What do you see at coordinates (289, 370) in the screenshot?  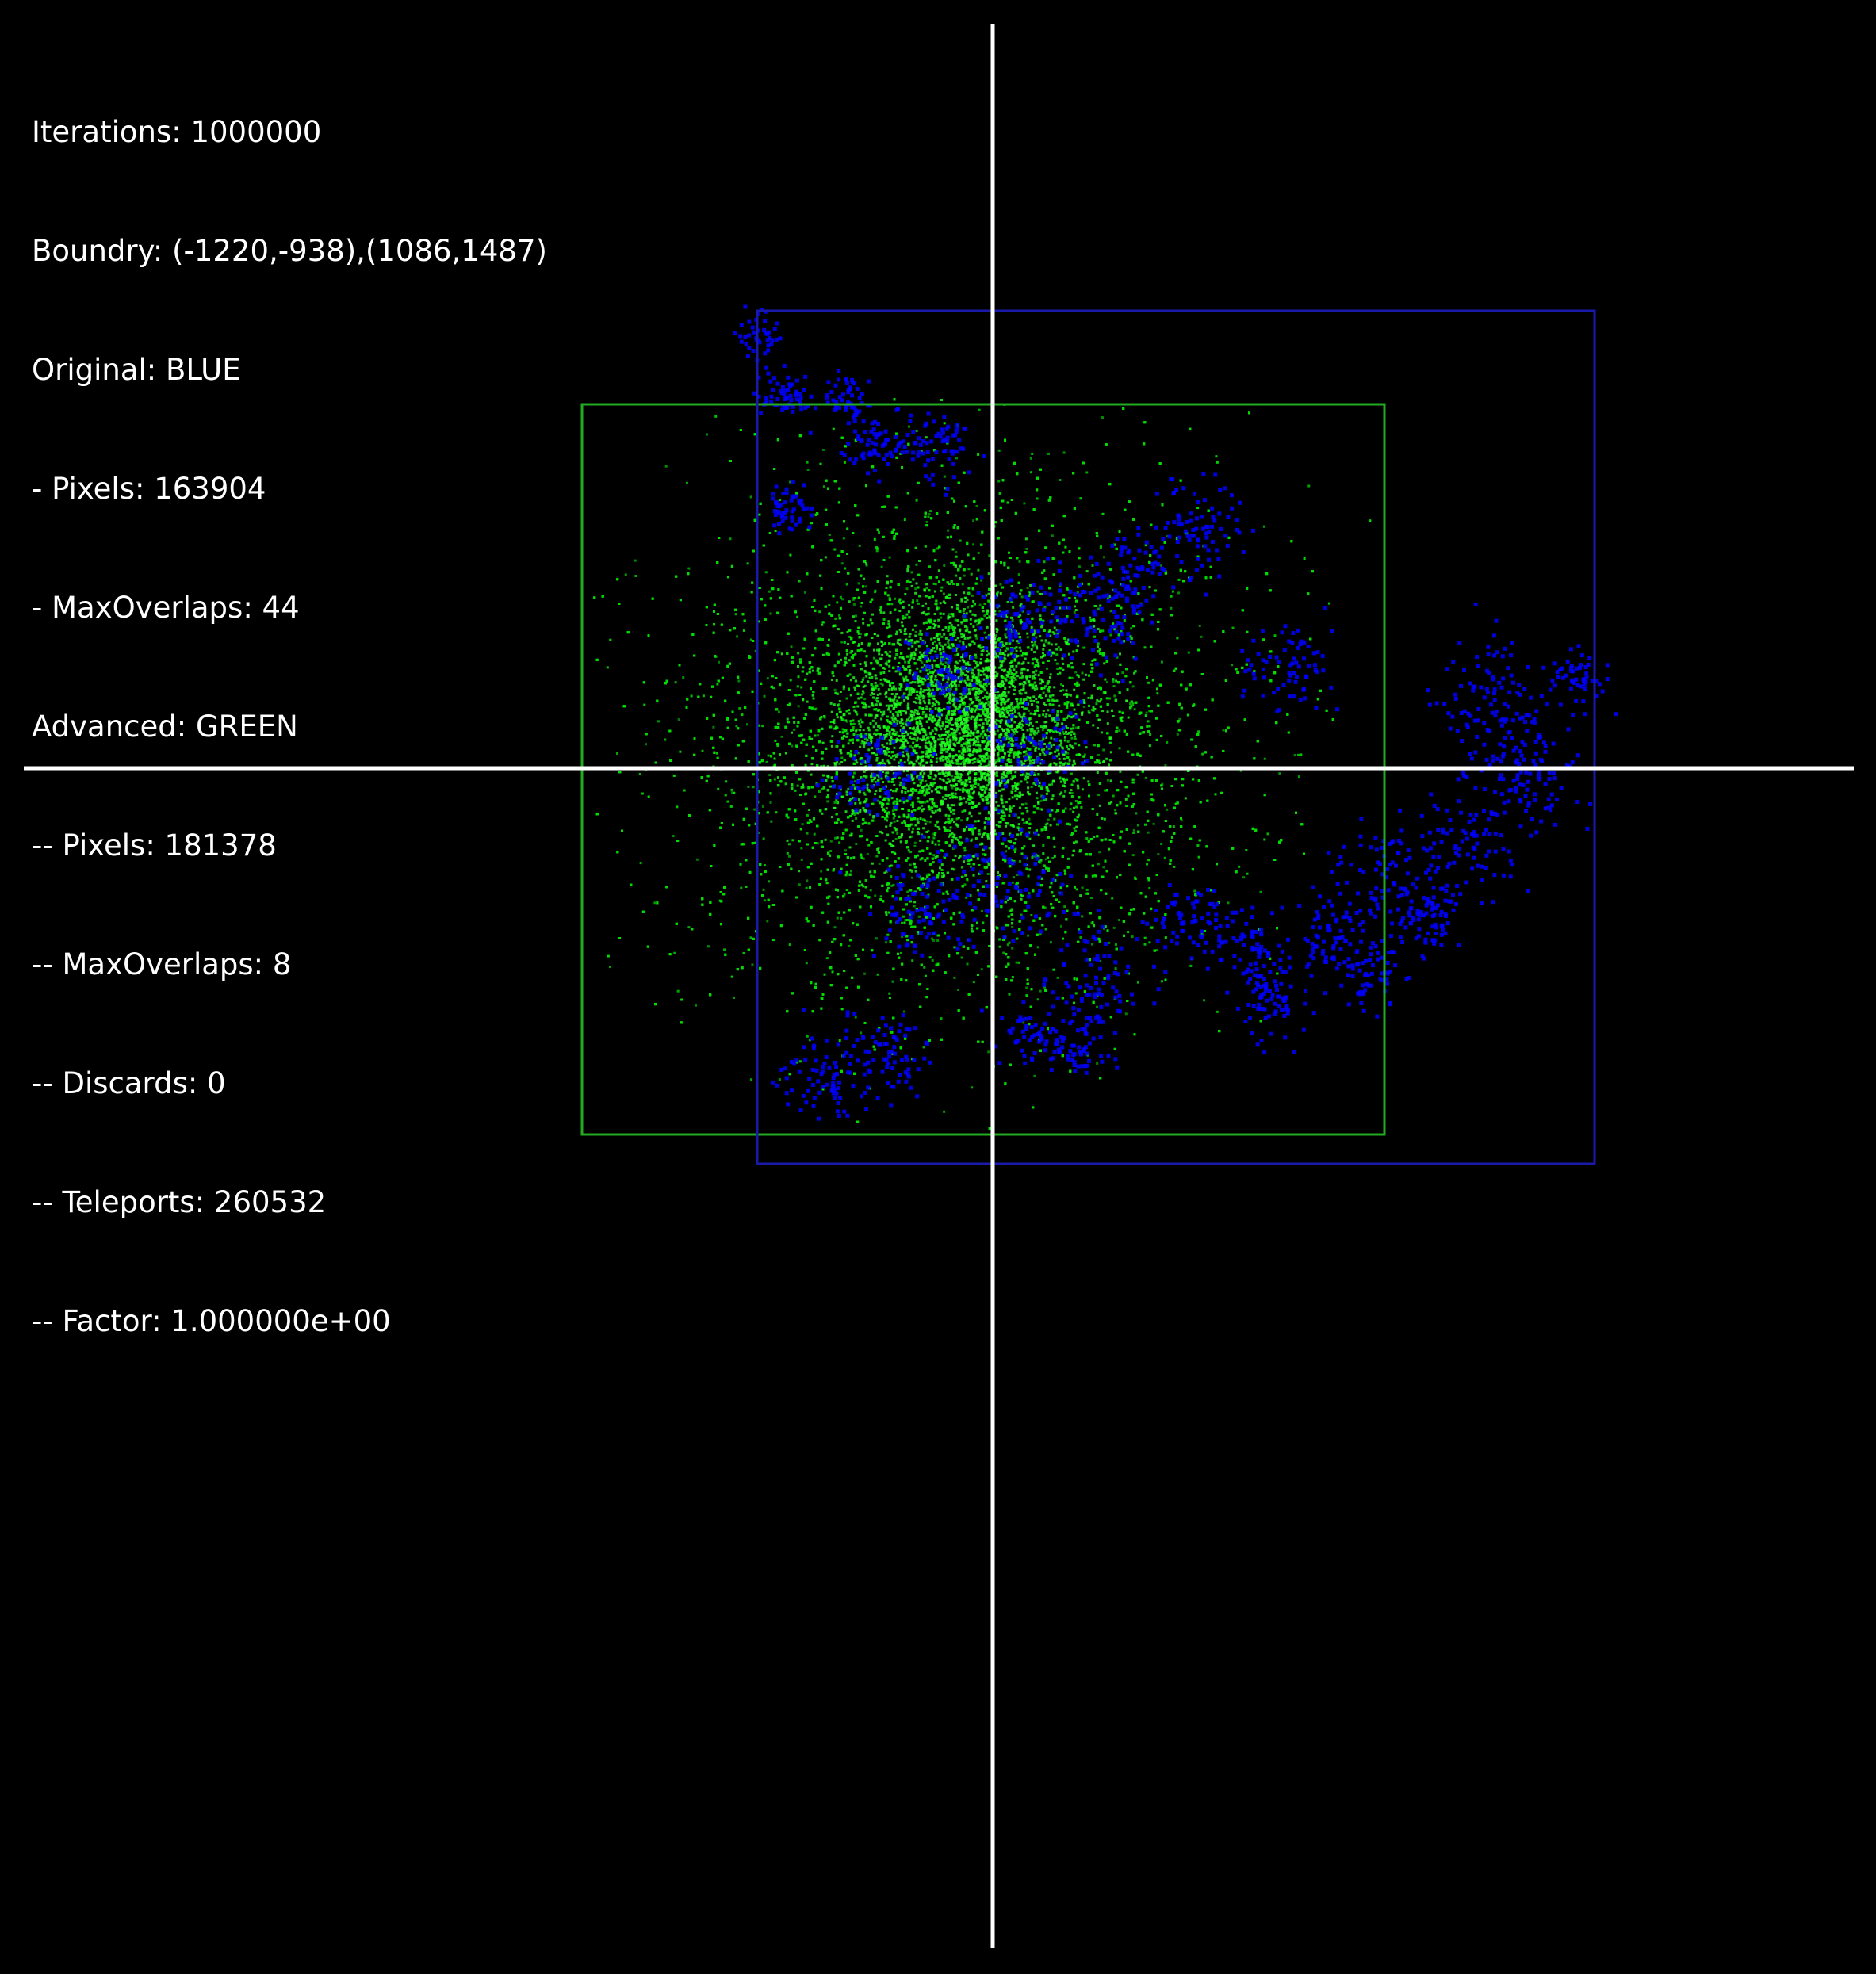 I see `original-label: Original: BLUE` at bounding box center [289, 370].